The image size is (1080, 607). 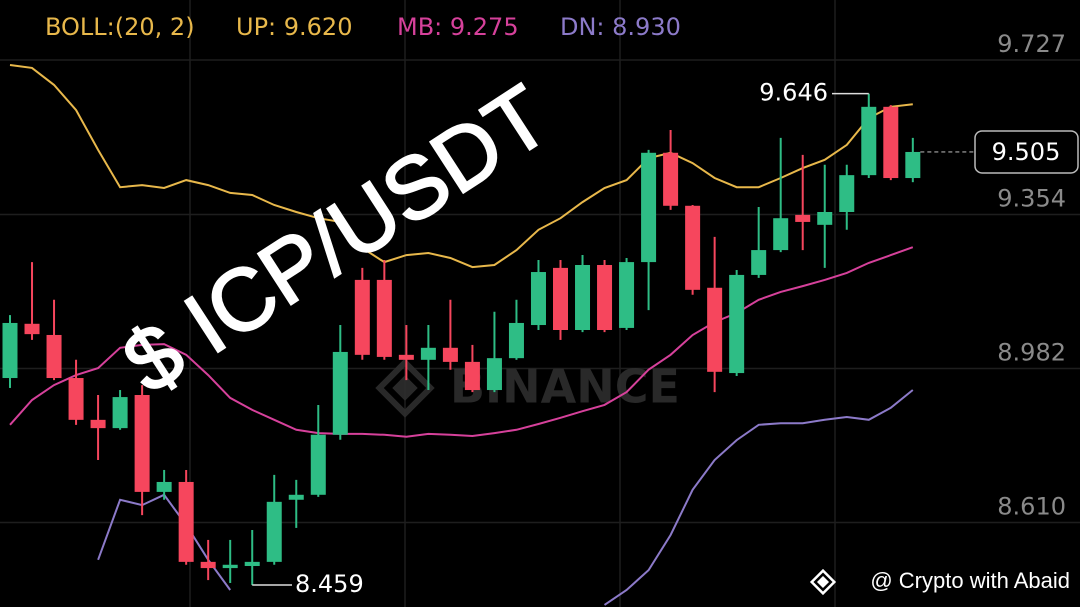 I want to click on watermark: BINANCE, so click(x=565, y=387).